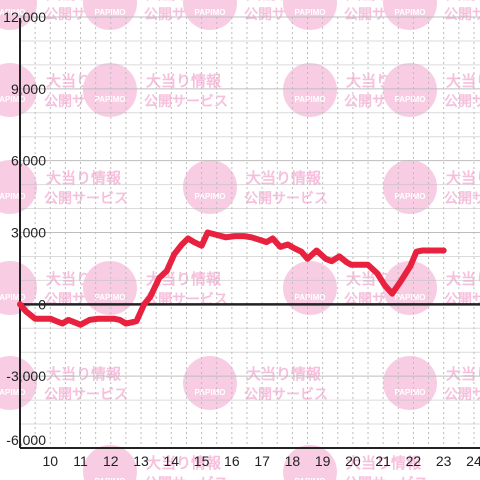 This screenshot has height=480, width=480. Describe the element at coordinates (232, 461) in the screenshot. I see `x-tick-label: 16` at that location.